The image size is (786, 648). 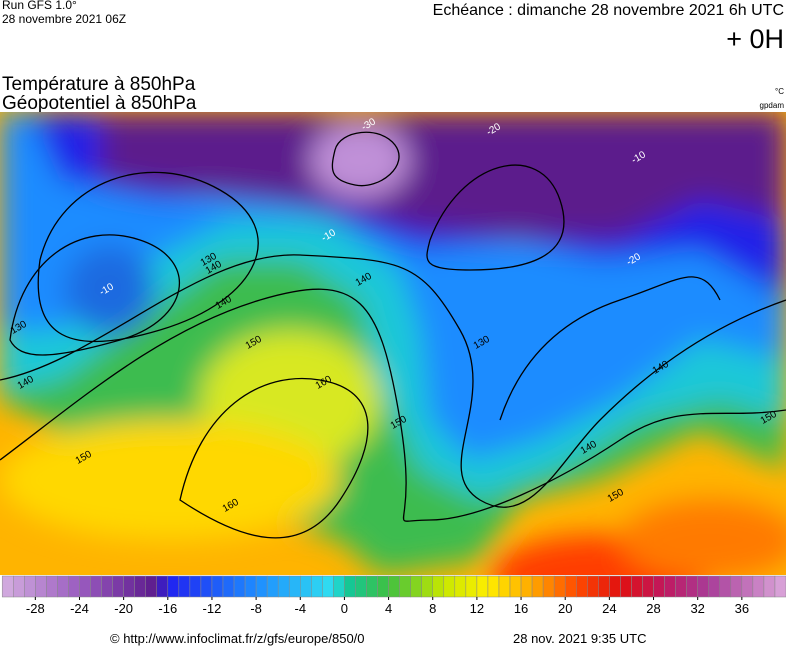 I want to click on colorbar-label: 4, so click(x=388, y=608).